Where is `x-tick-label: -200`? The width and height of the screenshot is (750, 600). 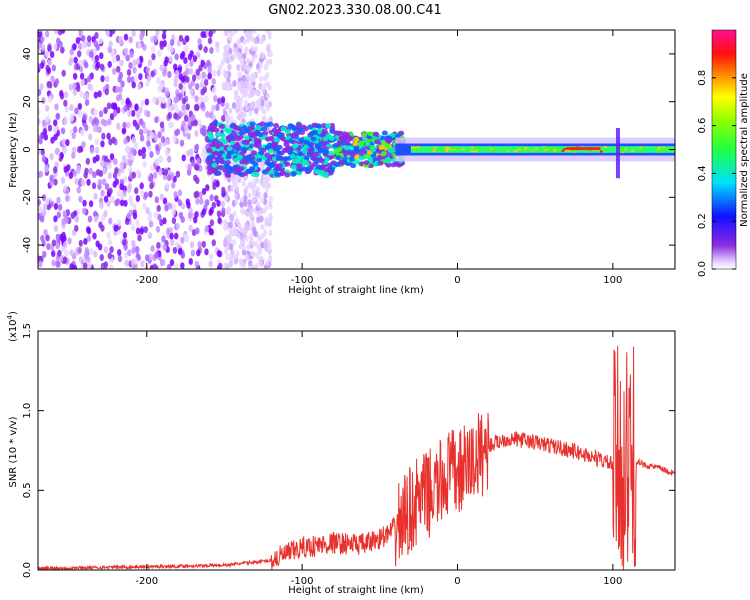
x-tick-label: -200 is located at coordinates (146, 280).